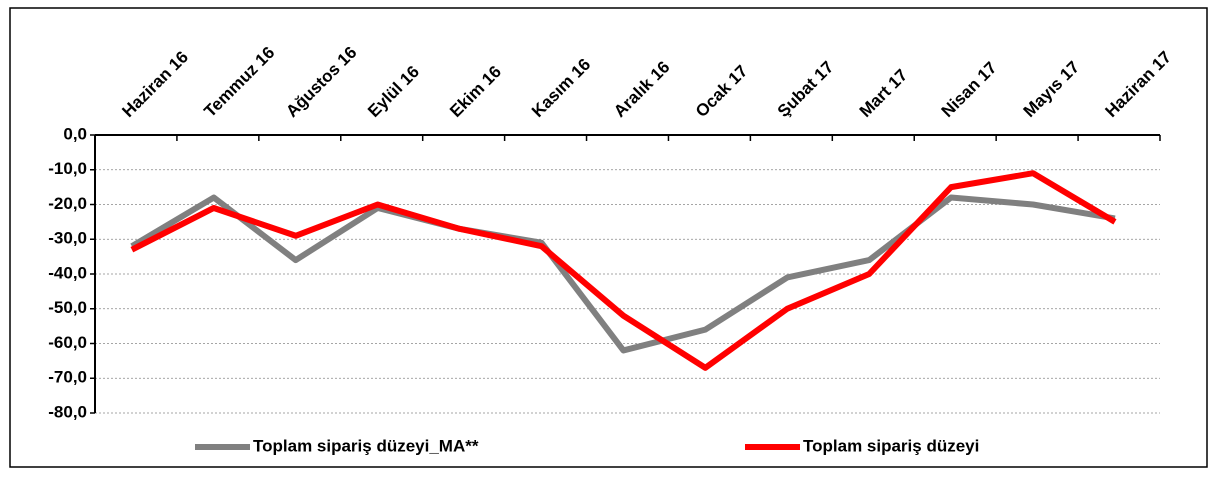 The image size is (1217, 478). I want to click on legend-label: Toplam sipariş düzeyi_MA**, so click(366, 445).